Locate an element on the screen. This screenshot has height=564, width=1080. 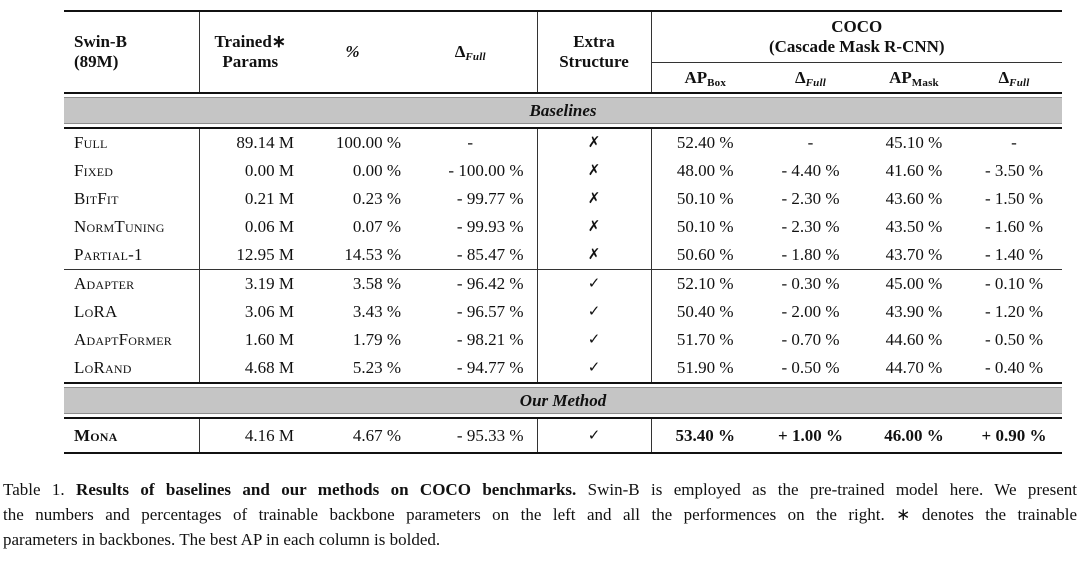
ap-box-value: 52.40 % is located at coordinates (705, 143).